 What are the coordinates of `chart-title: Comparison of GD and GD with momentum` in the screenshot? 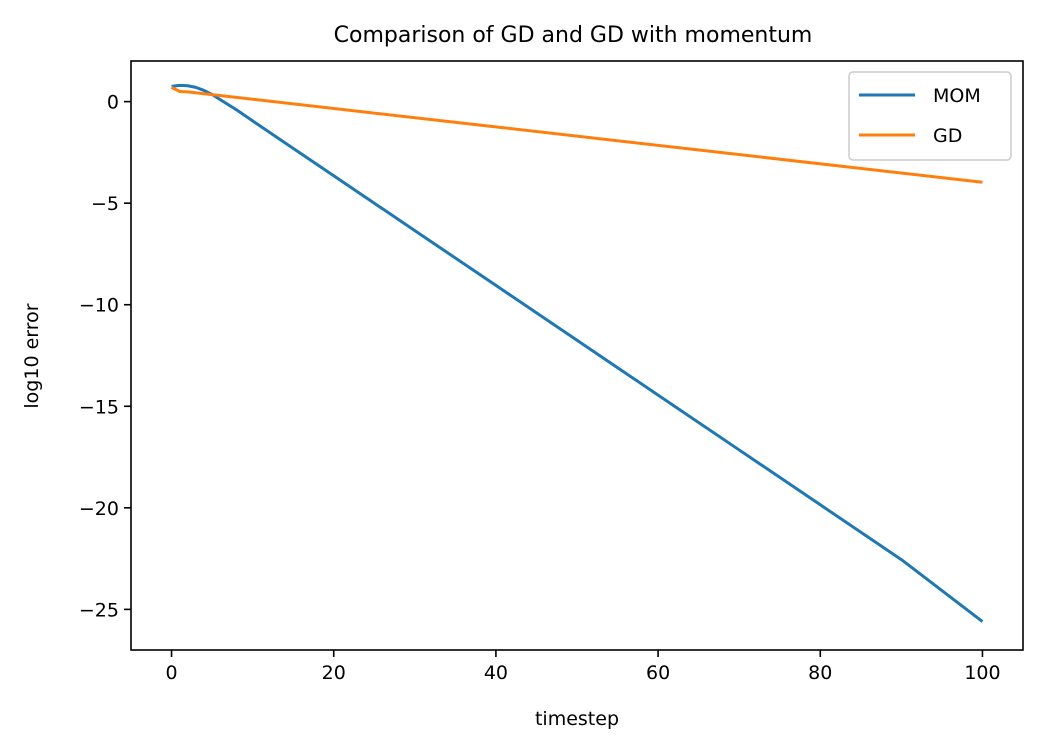 It's located at (573, 35).